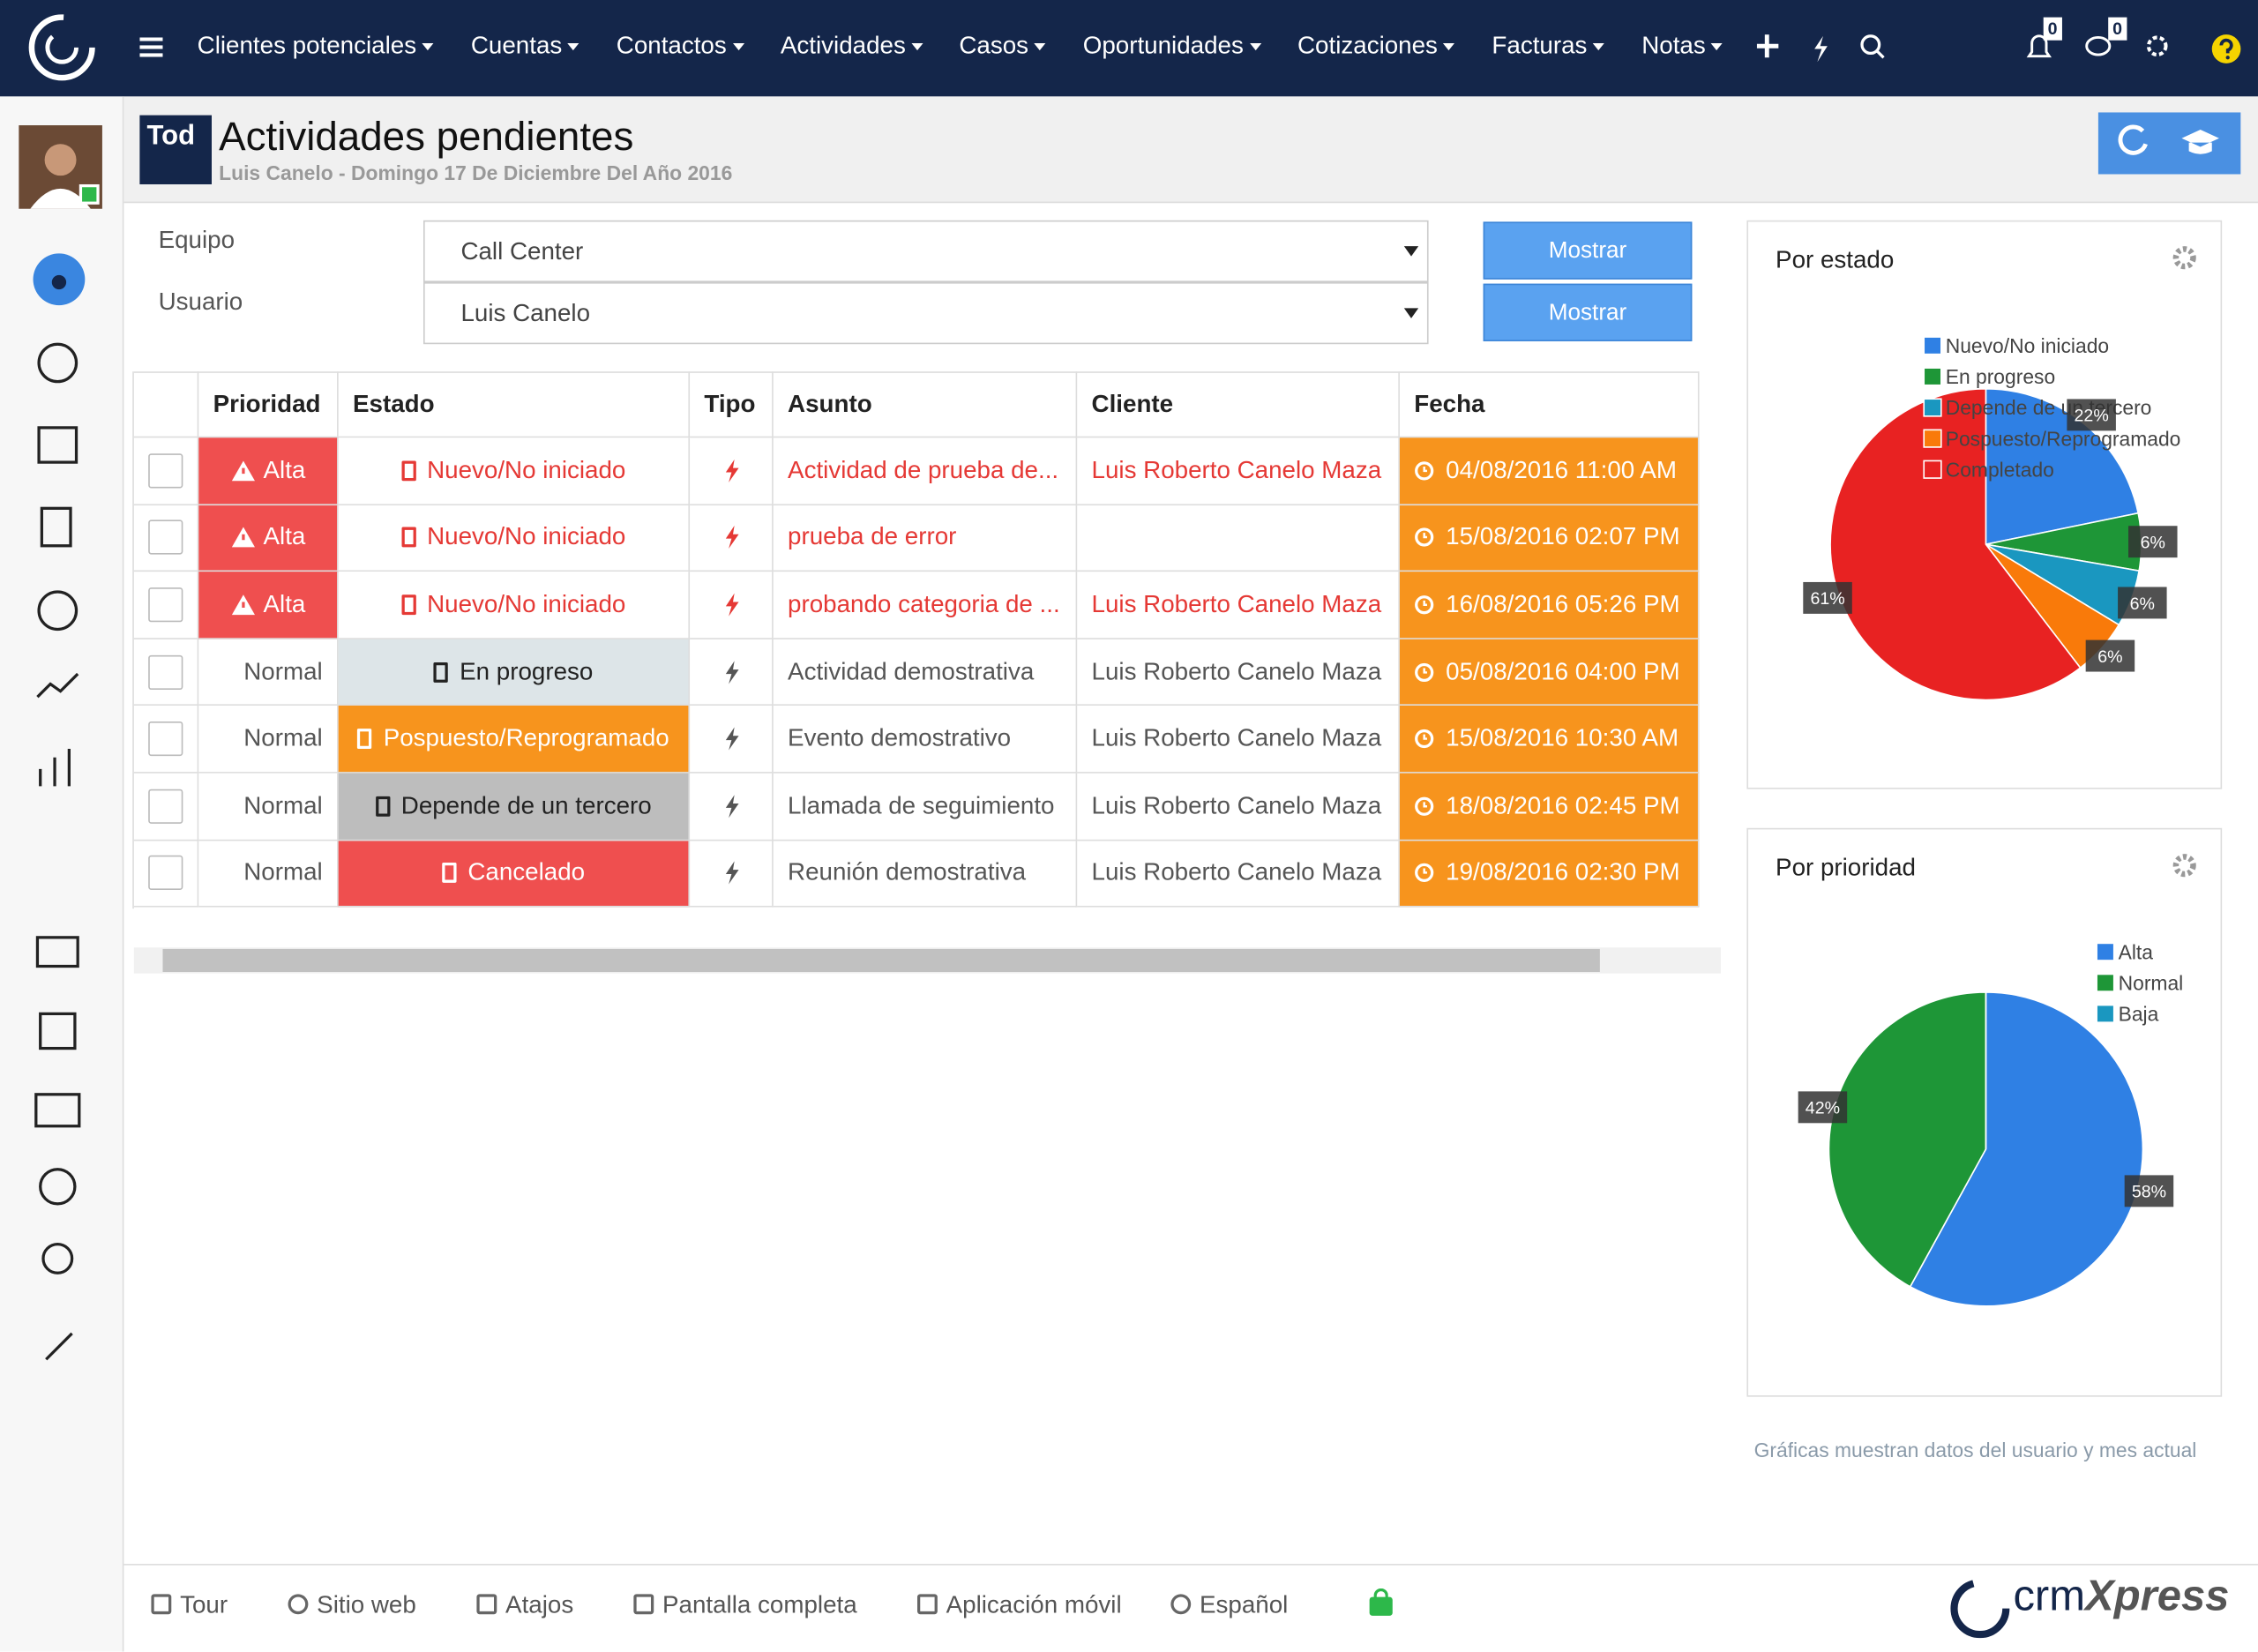  Describe the element at coordinates (2158, 1596) in the screenshot. I see `logo-text: Xpress` at that location.